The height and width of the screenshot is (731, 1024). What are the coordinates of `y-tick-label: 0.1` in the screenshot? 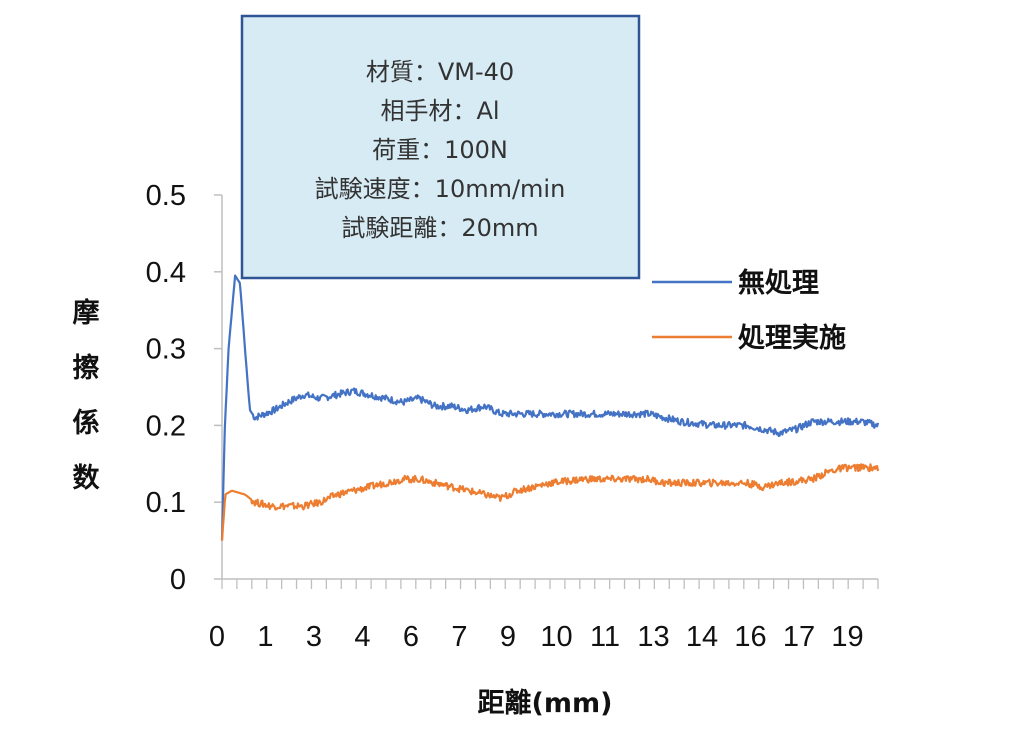 It's located at (166, 503).